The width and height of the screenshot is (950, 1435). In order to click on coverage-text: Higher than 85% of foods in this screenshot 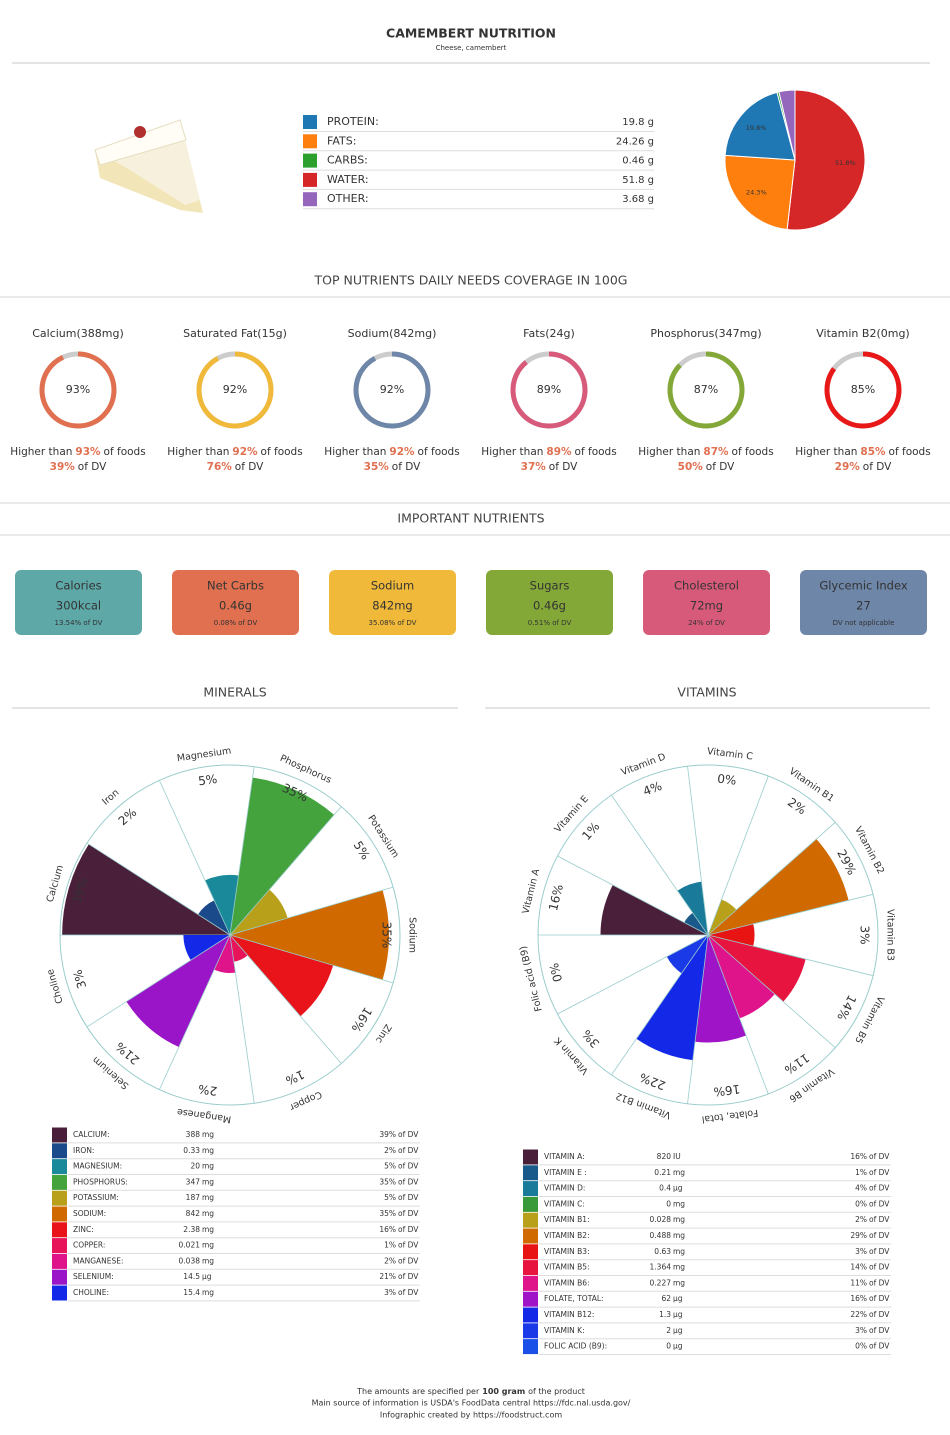, I will do `click(862, 452)`.